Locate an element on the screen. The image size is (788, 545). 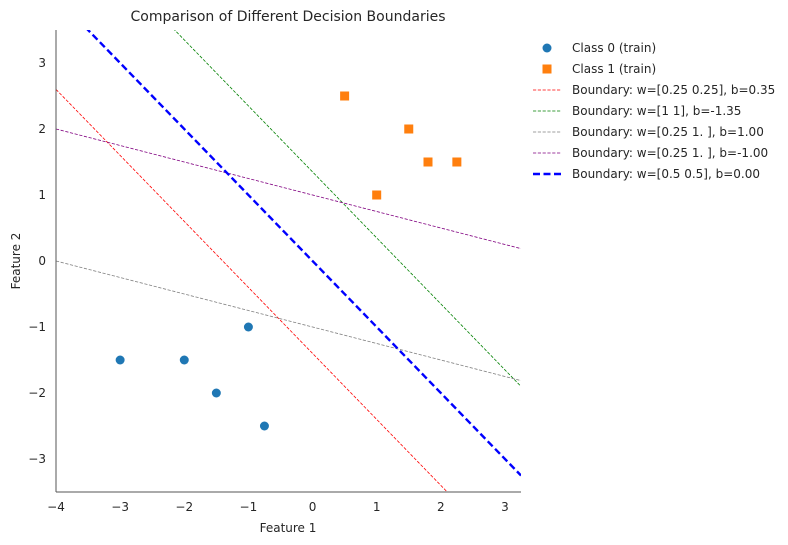
x-tick-label: 2 is located at coordinates (441, 507).